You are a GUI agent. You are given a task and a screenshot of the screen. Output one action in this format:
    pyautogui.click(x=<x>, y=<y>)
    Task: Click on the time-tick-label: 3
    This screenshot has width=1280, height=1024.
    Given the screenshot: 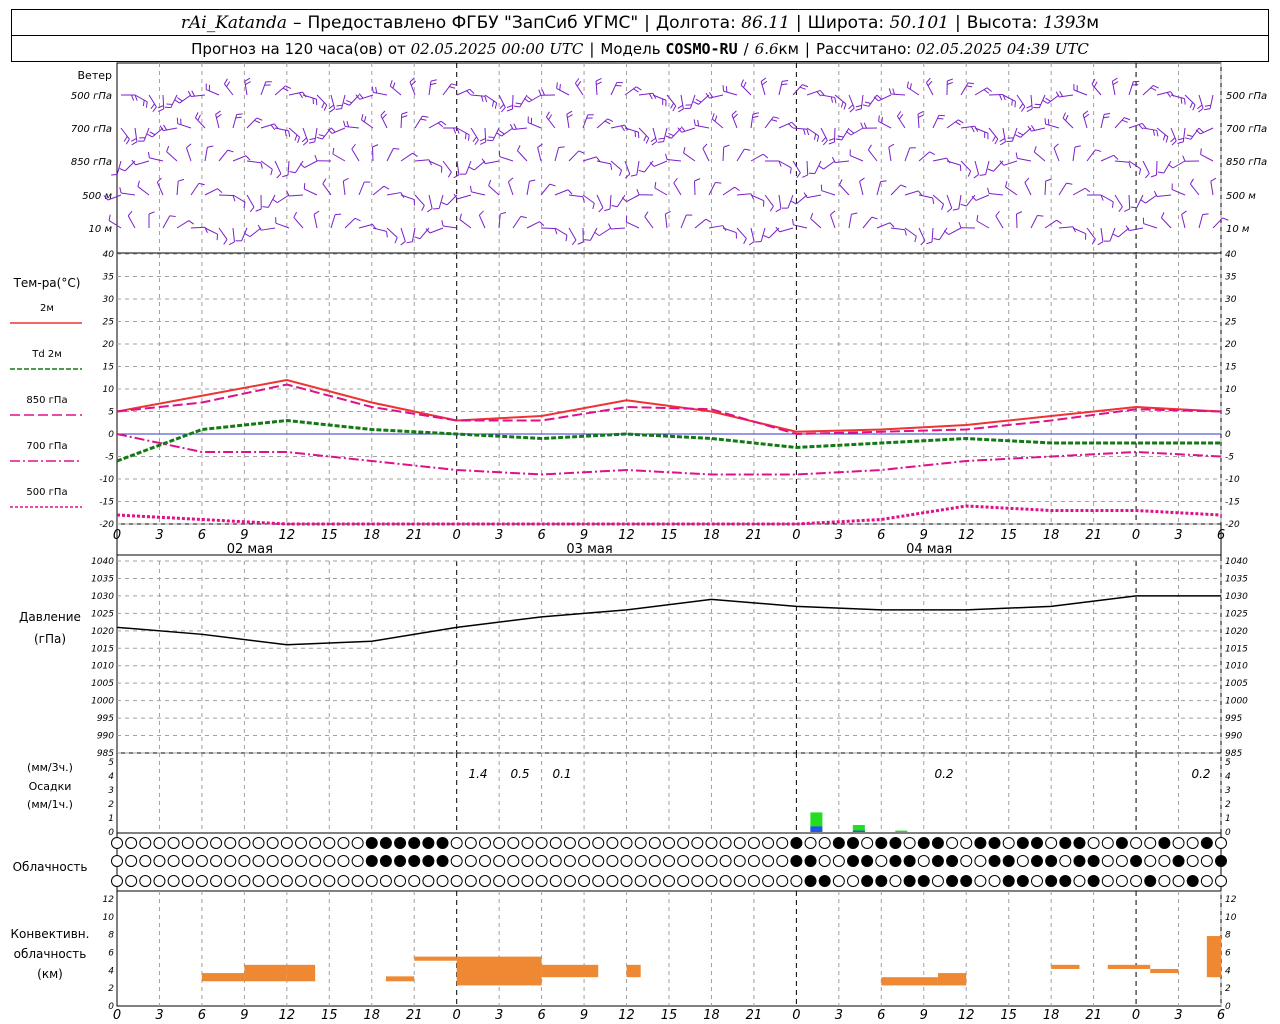 What is the action you would take?
    pyautogui.click(x=159, y=1015)
    